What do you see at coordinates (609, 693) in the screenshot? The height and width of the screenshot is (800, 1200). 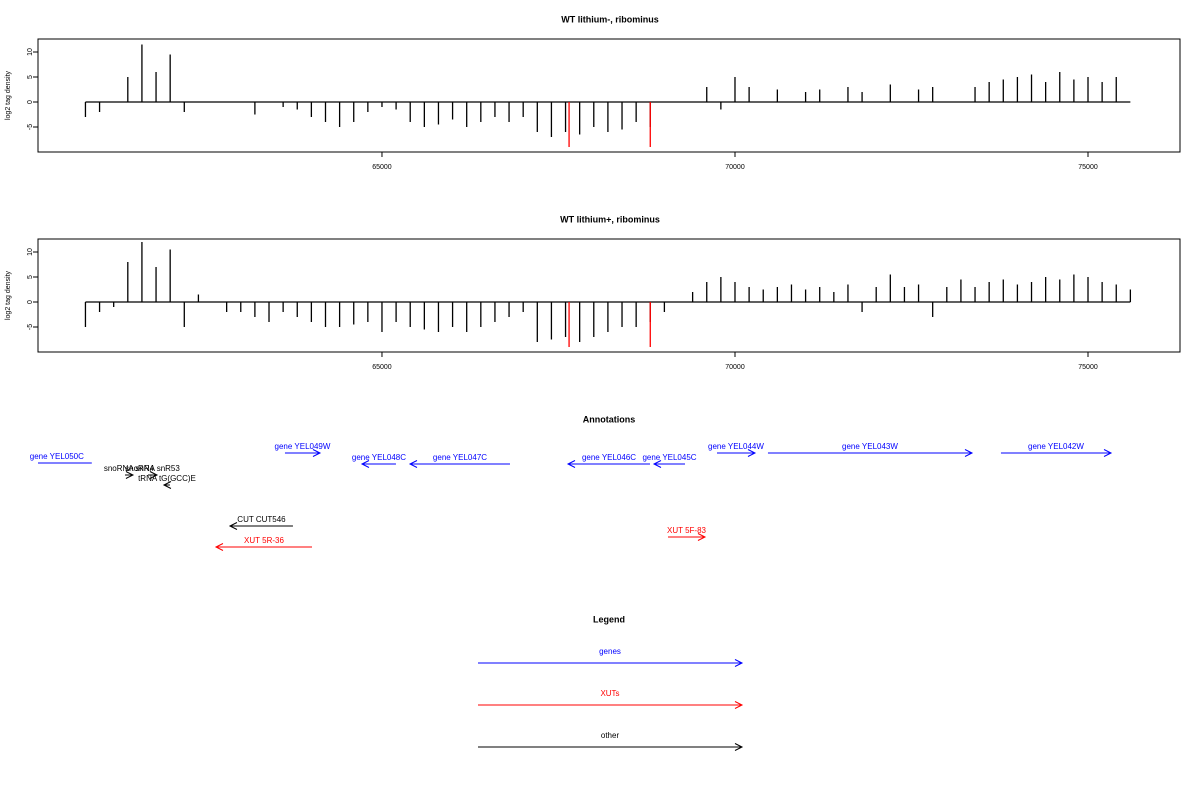 I see `legend-label: XUTs` at bounding box center [609, 693].